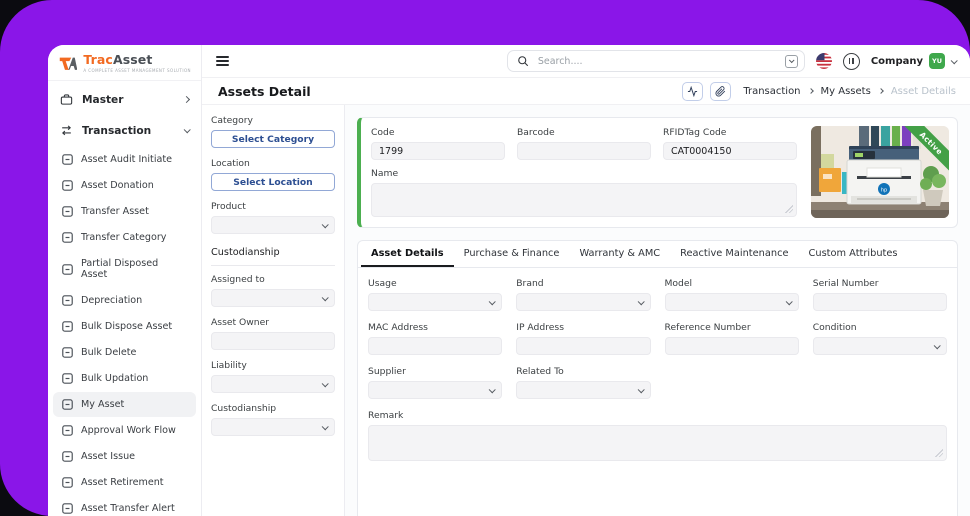  I want to click on remark-field: Remark, so click(657, 435).